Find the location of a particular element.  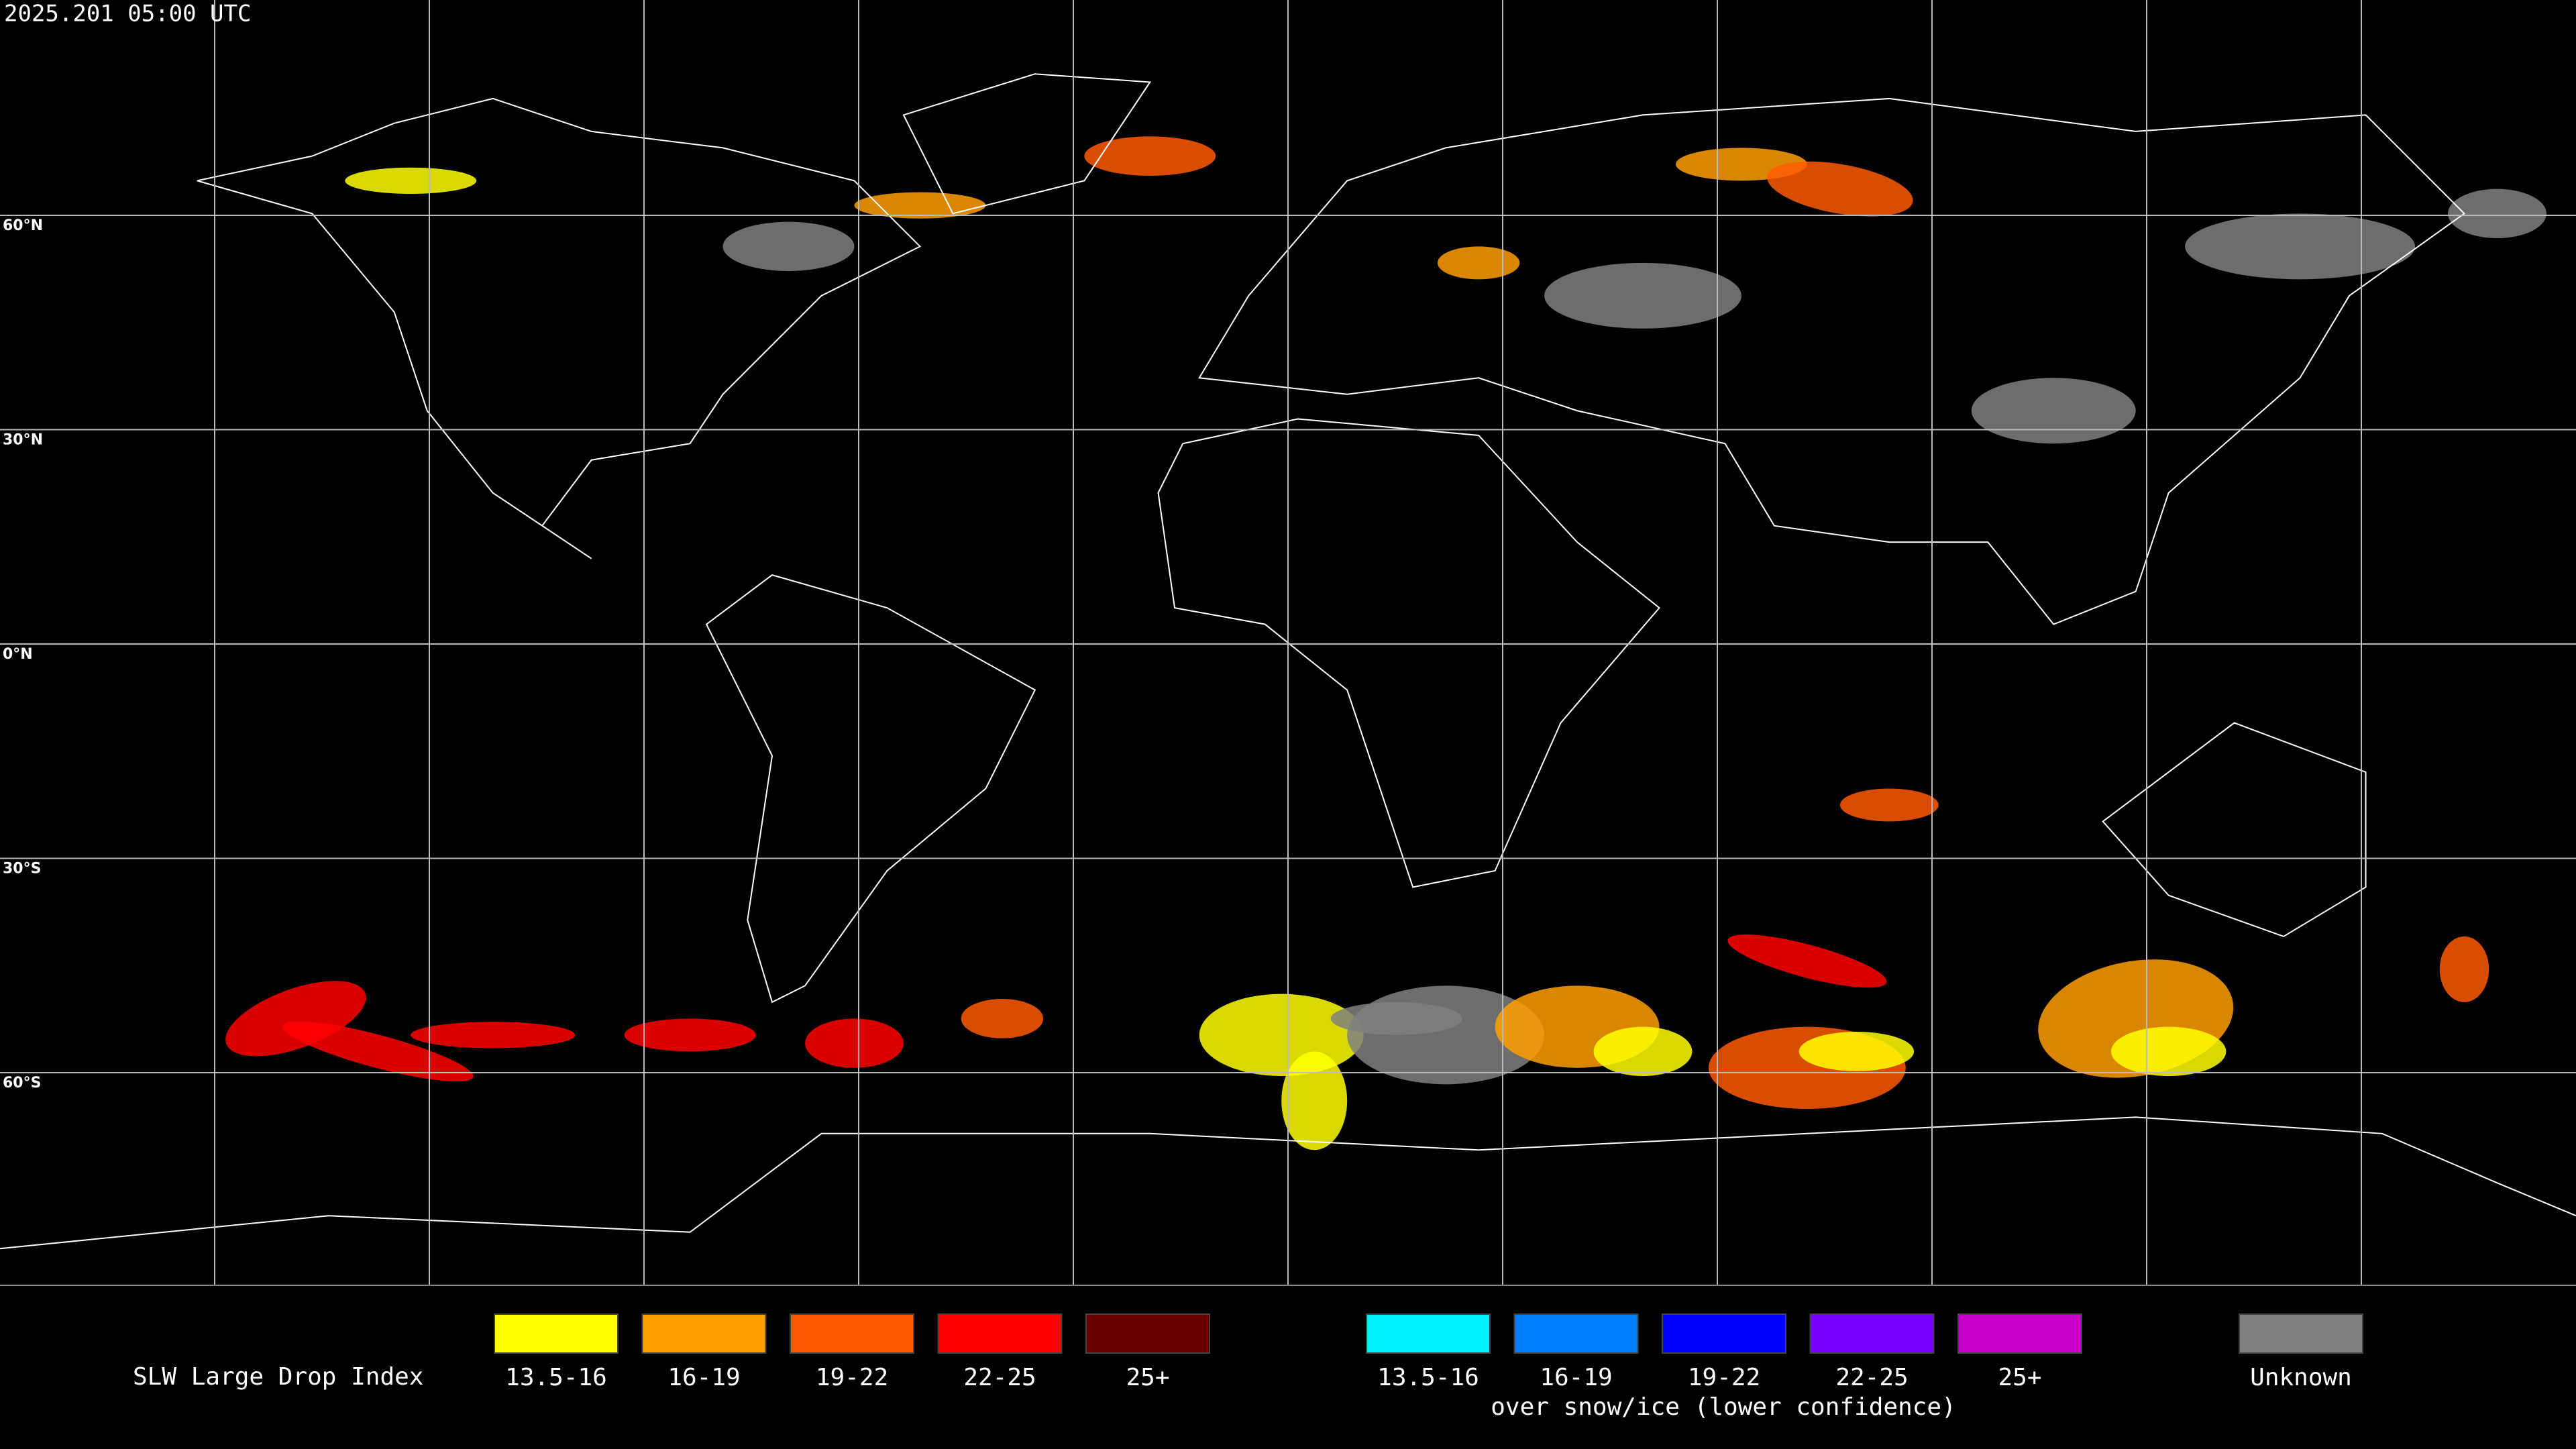

latitude-label: 30°S is located at coordinates (22, 869).